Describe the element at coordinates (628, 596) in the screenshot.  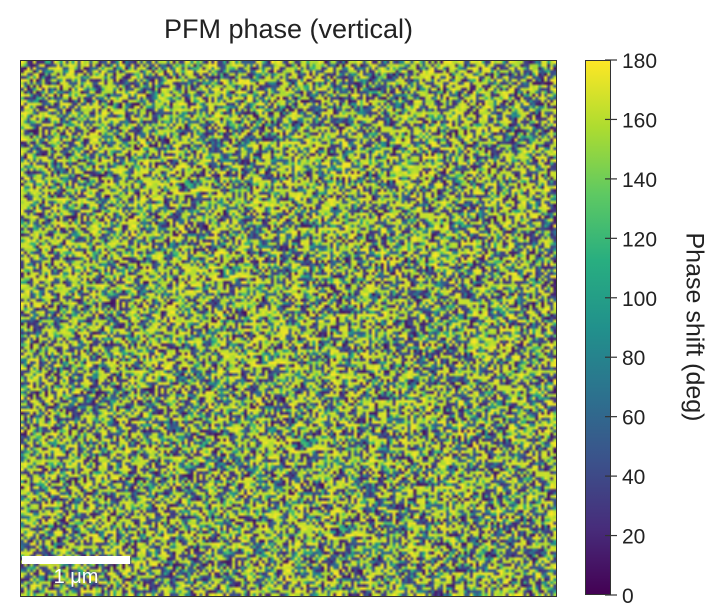
I see `colorbar-tick-label-0: 0` at that location.